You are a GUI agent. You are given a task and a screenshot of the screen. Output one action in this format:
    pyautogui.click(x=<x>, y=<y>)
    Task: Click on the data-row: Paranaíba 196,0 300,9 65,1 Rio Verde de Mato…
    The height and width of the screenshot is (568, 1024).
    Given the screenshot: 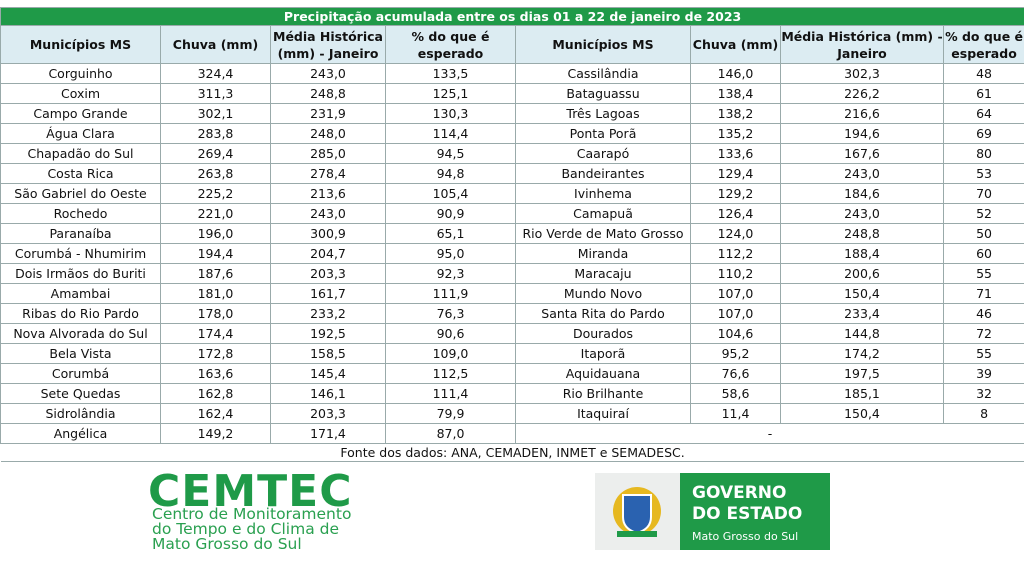 What is the action you would take?
    pyautogui.click(x=512, y=233)
    